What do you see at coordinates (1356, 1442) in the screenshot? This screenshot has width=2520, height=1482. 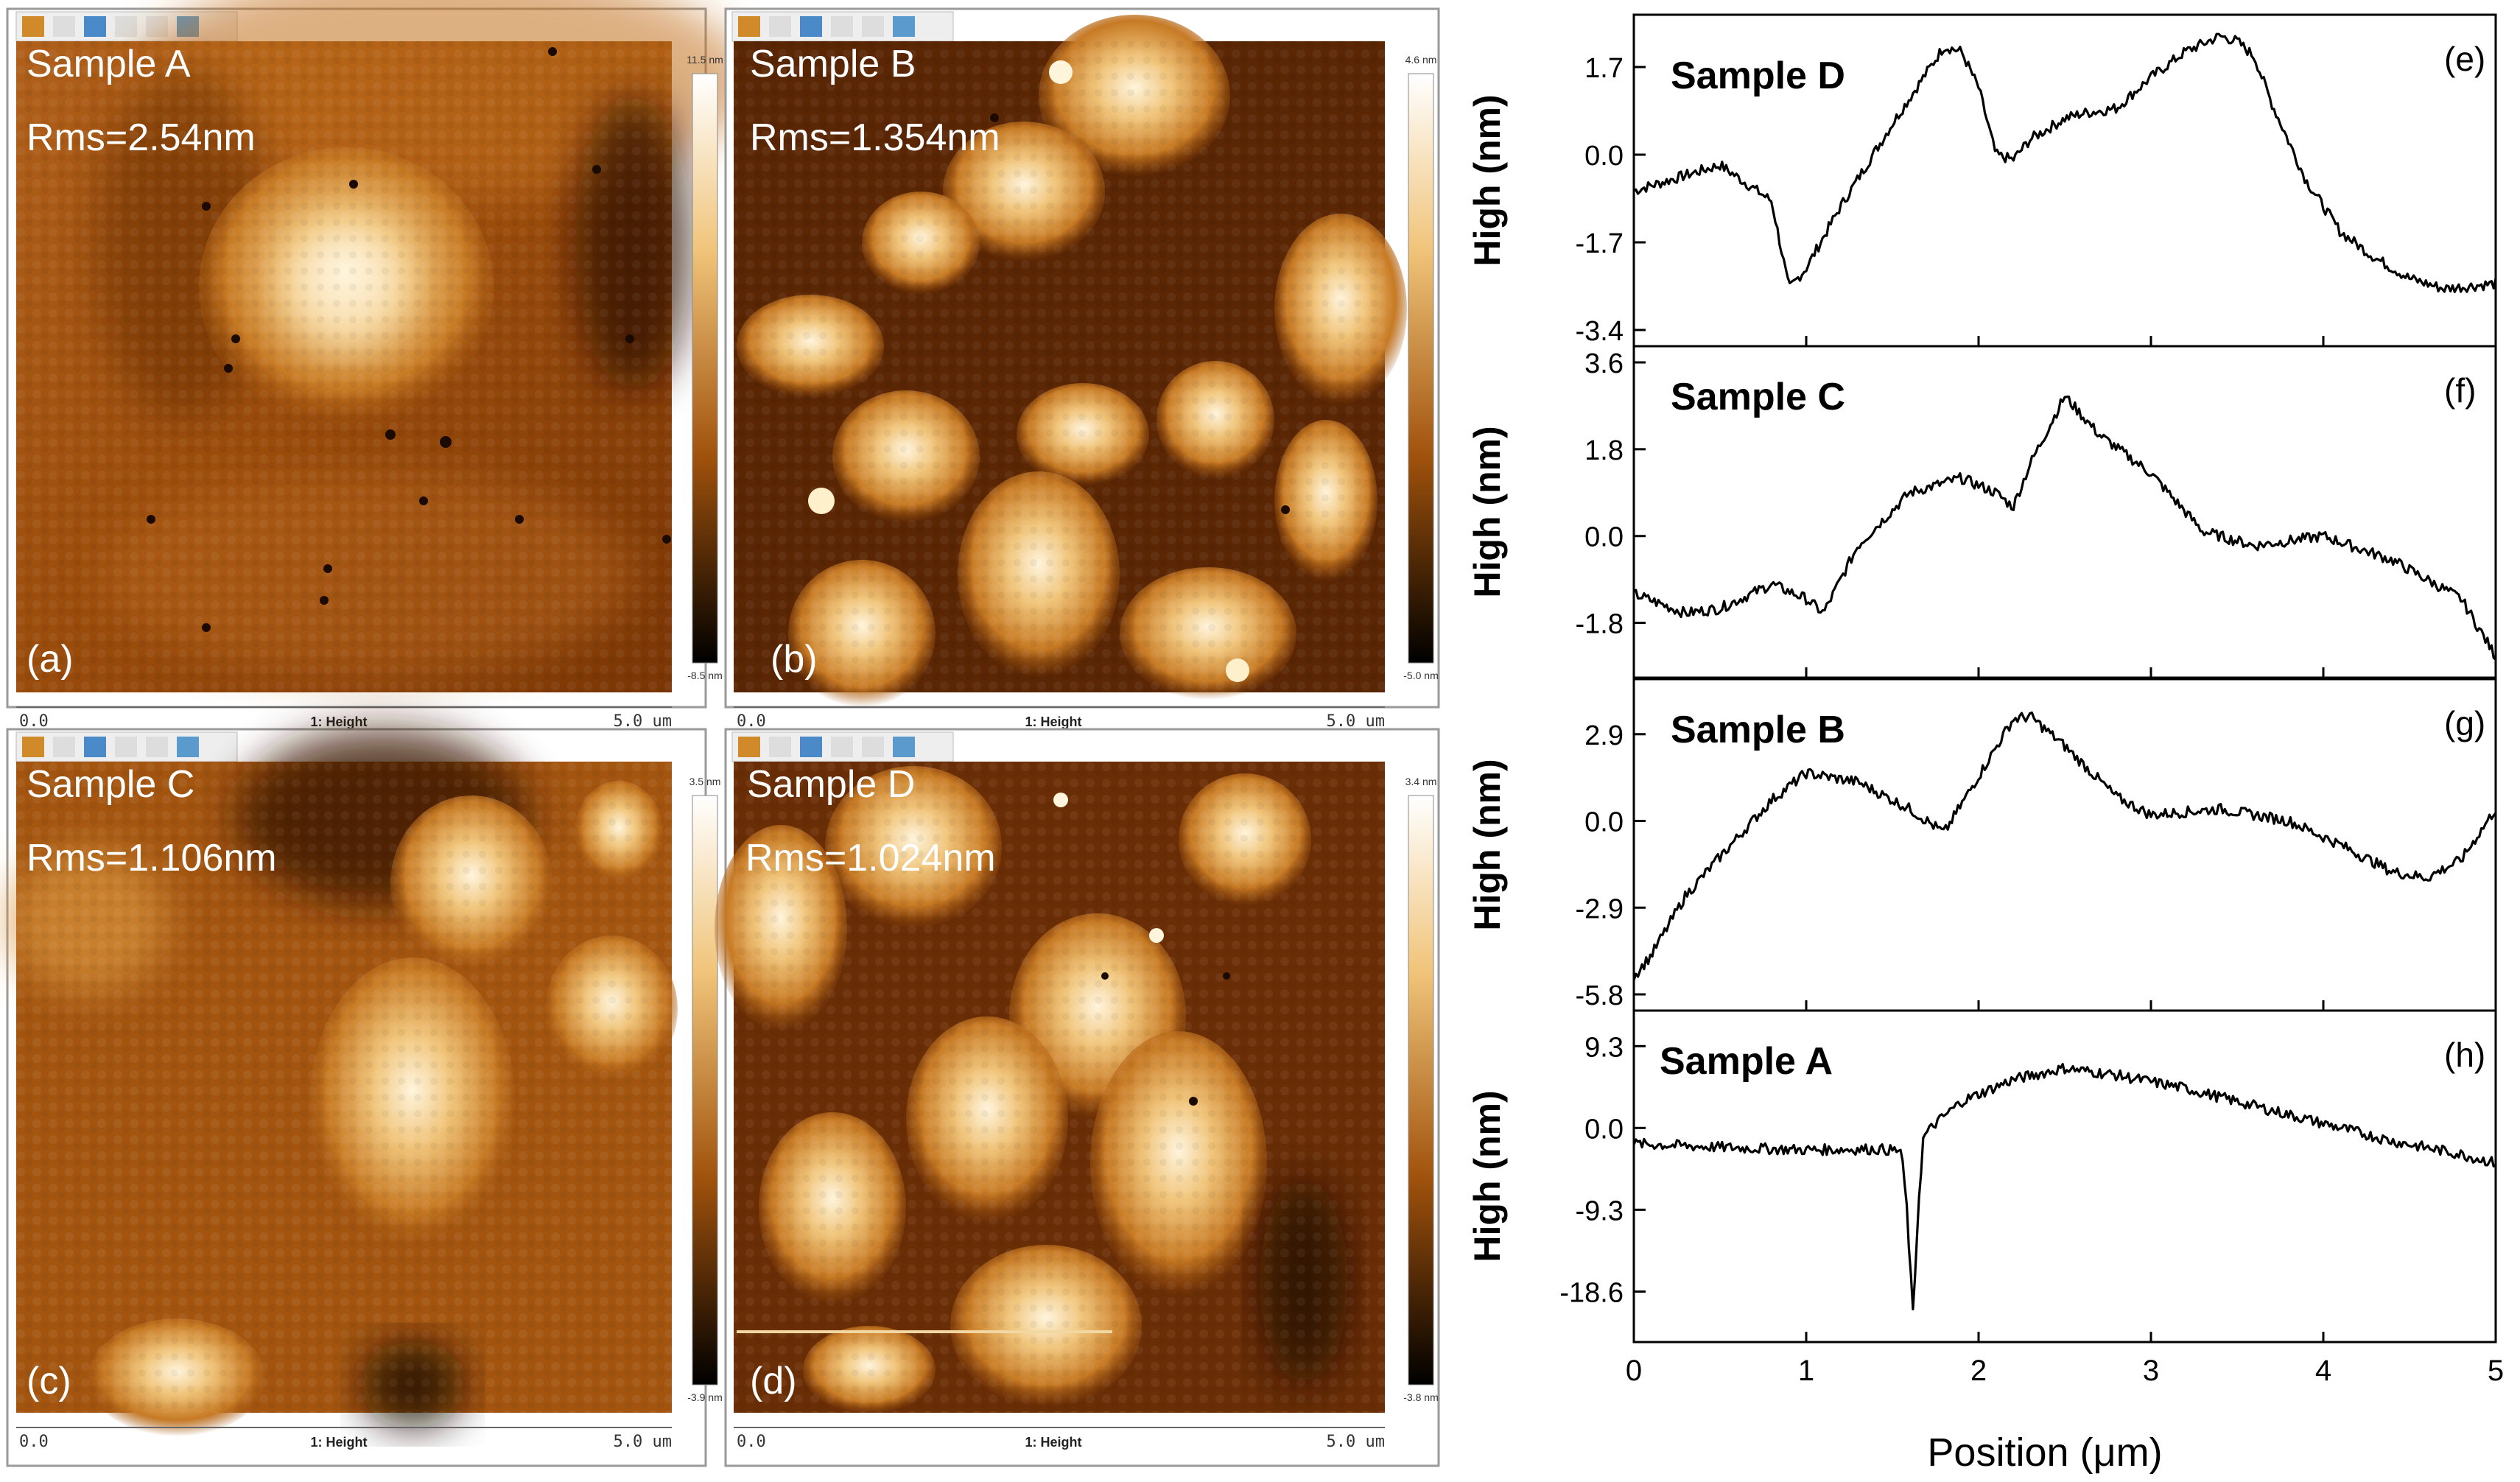 I see `axis-right-d: 5.0 um` at bounding box center [1356, 1442].